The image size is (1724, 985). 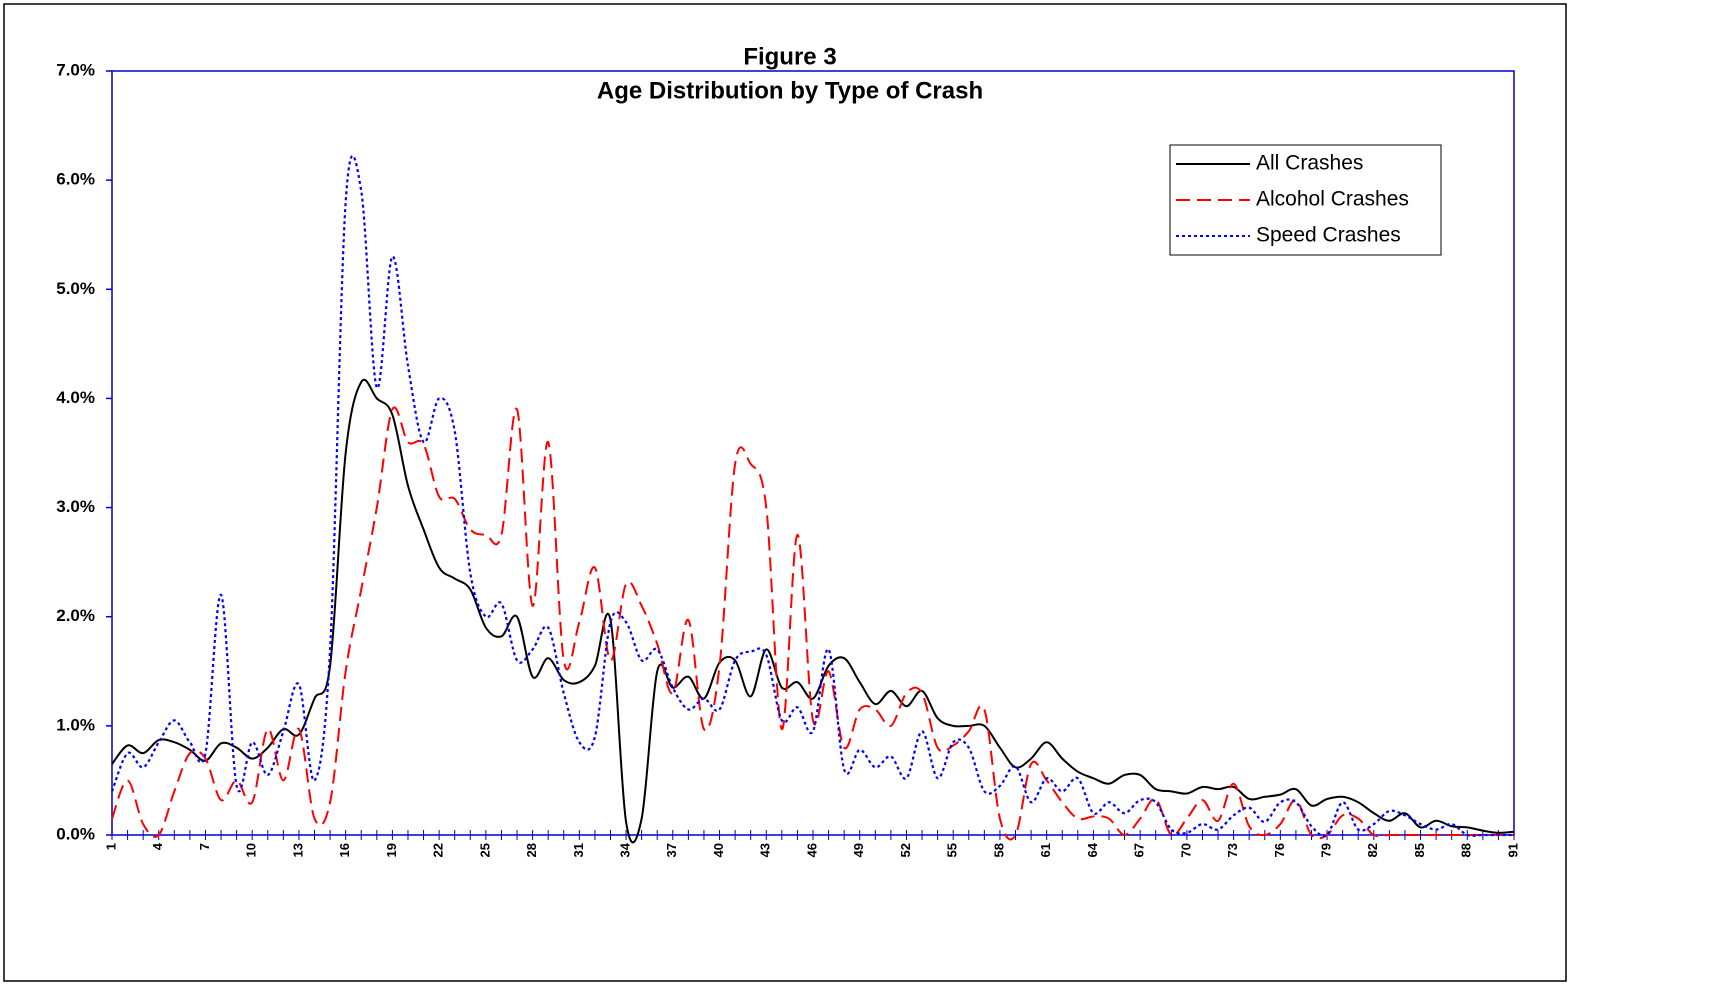 I want to click on x-tick-label: 85, so click(x=1419, y=850).